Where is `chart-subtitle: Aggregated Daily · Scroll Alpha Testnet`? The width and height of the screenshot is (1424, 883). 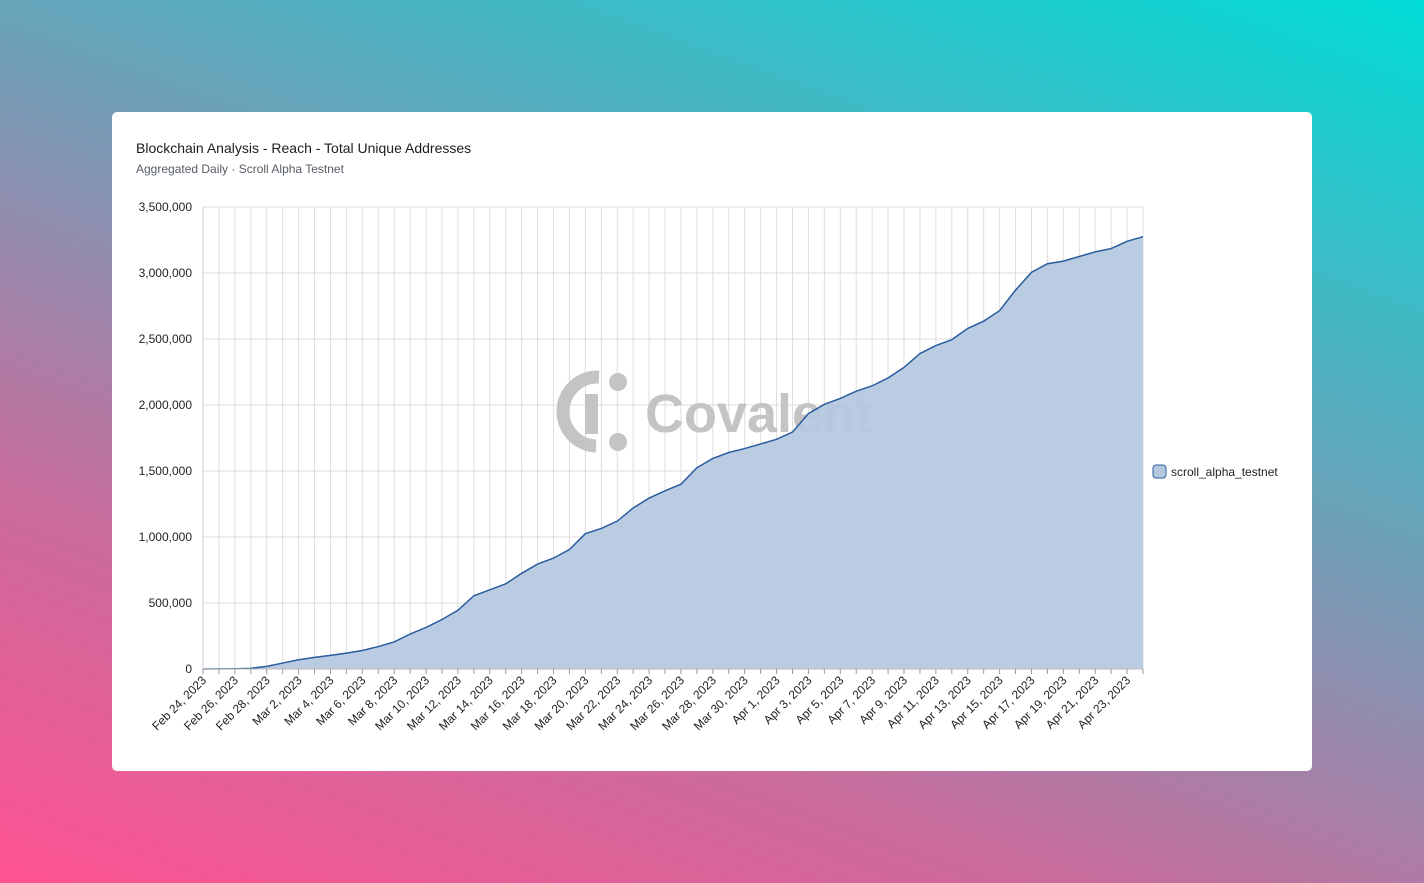 chart-subtitle: Aggregated Daily · Scroll Alpha Testnet is located at coordinates (240, 169).